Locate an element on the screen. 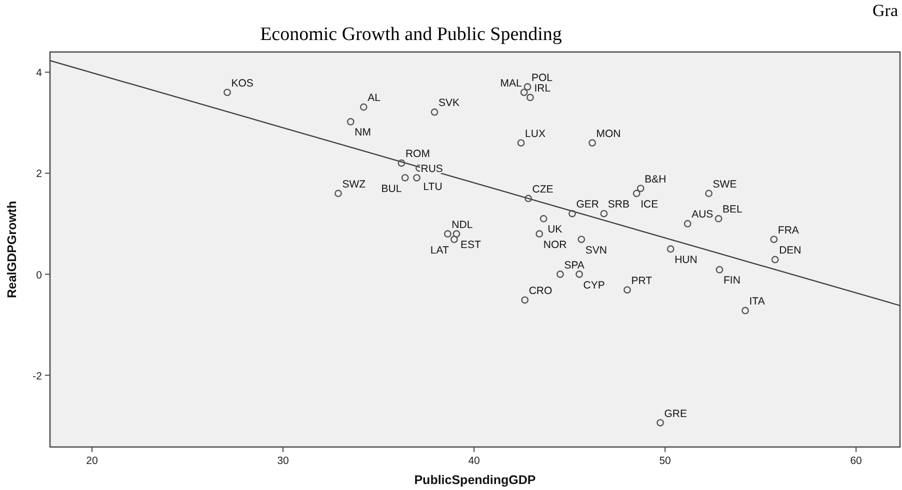  text: Gra is located at coordinates (885, 10).